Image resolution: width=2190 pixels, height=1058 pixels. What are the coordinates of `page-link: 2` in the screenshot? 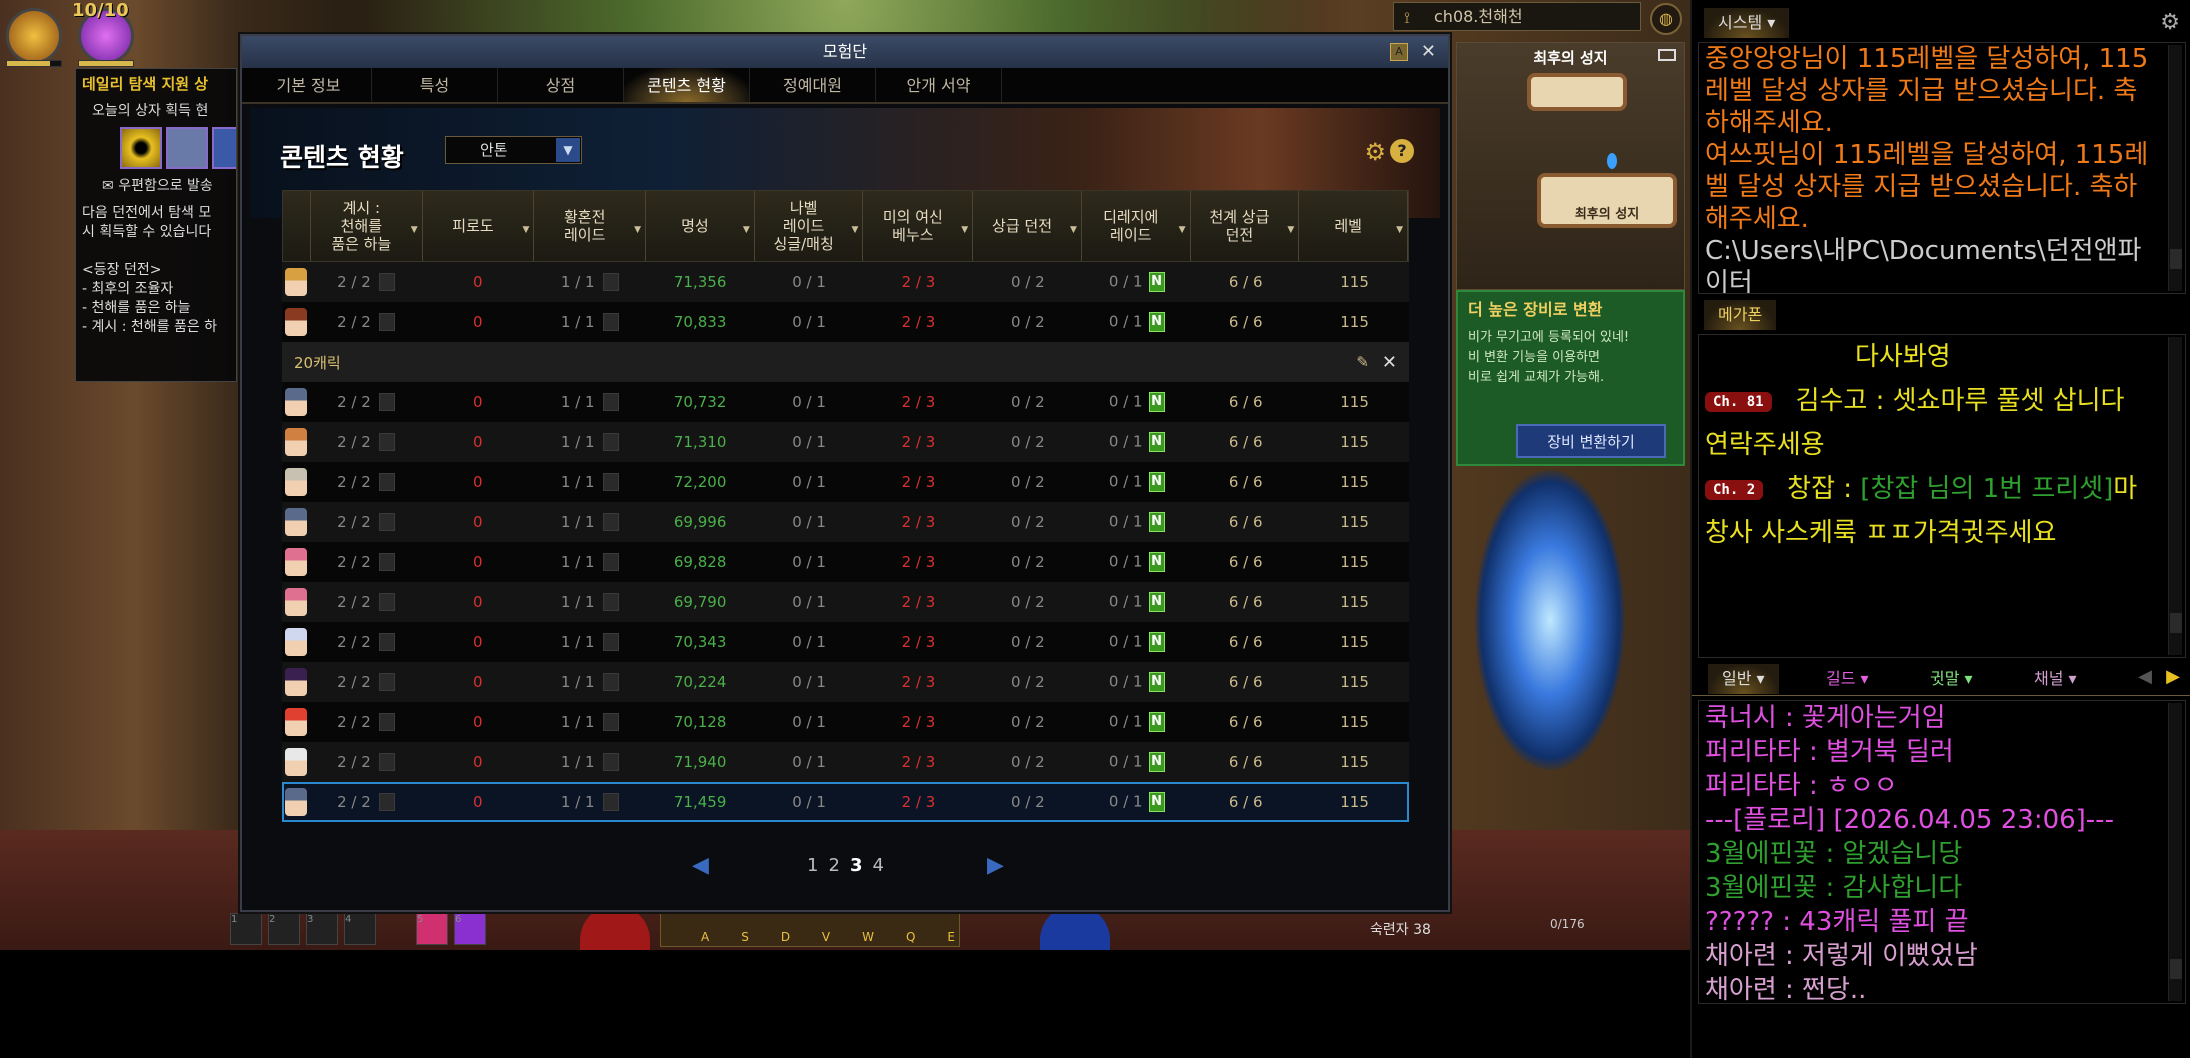 It's located at (834, 865).